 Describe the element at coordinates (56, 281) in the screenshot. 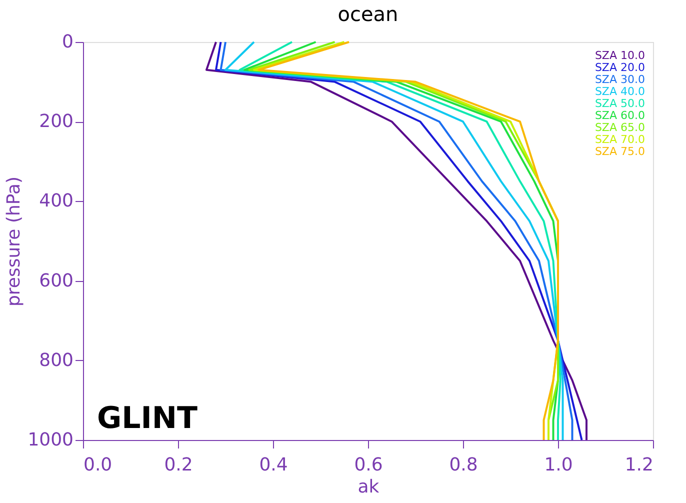

I see `y-tick-label: 600` at that location.